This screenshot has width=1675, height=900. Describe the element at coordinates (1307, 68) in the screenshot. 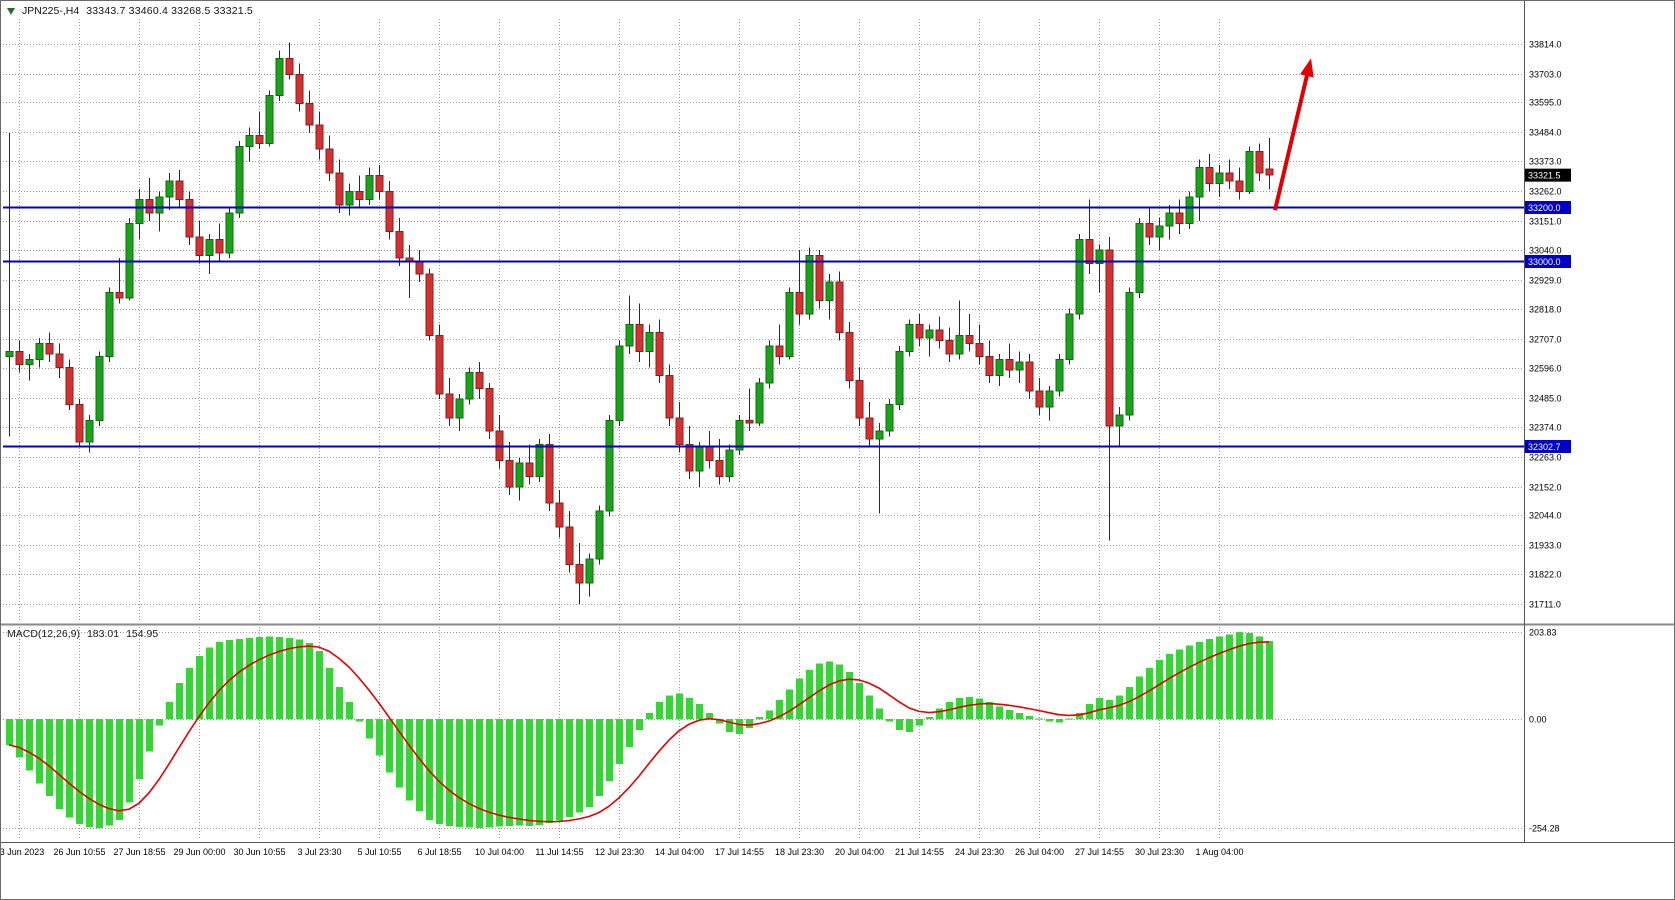

I see `trend-arrow-head` at that location.